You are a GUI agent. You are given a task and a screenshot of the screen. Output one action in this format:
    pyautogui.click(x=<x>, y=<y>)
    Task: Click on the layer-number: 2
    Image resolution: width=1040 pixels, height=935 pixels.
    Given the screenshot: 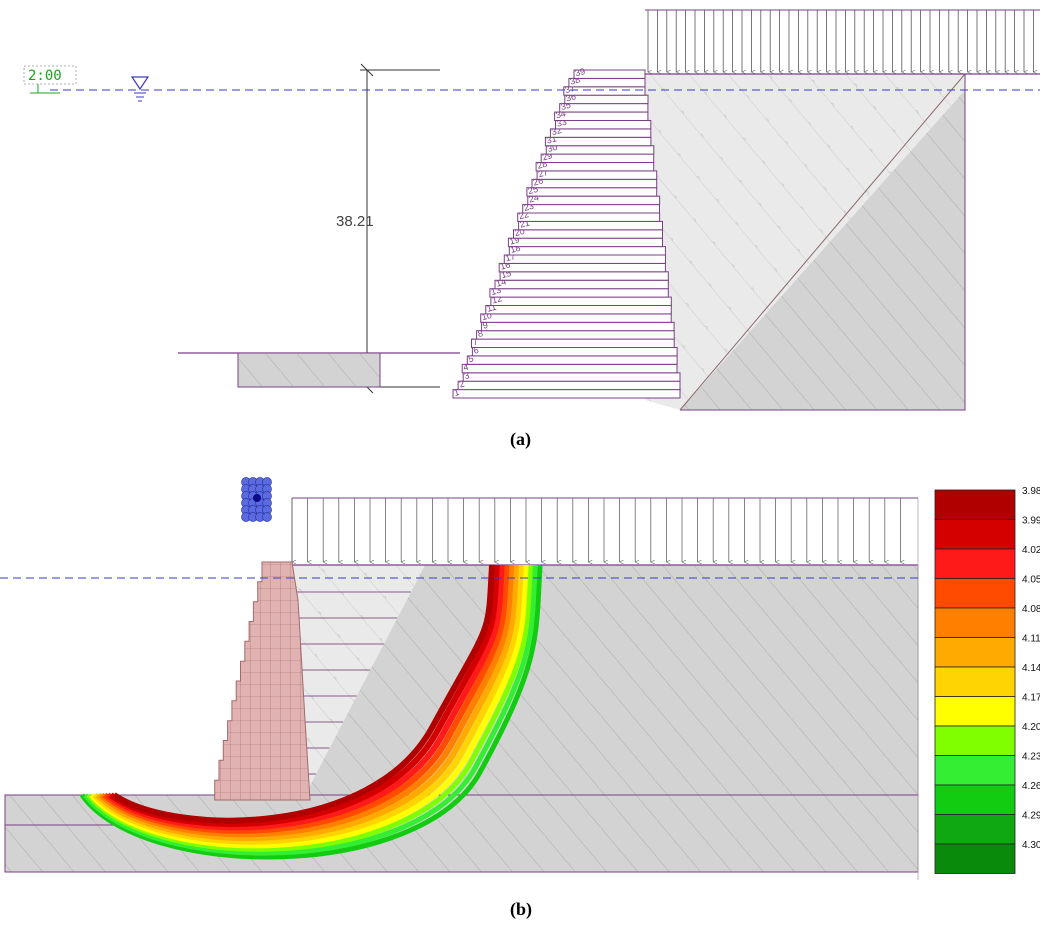 What is the action you would take?
    pyautogui.click(x=461, y=384)
    